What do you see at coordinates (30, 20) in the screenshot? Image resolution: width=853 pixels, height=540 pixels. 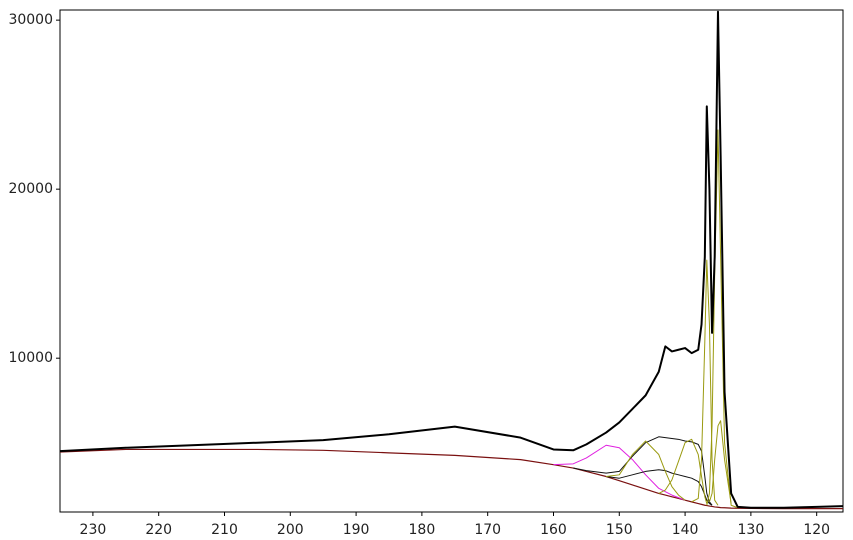 I see `y-tick-label: 30000` at bounding box center [30, 20].